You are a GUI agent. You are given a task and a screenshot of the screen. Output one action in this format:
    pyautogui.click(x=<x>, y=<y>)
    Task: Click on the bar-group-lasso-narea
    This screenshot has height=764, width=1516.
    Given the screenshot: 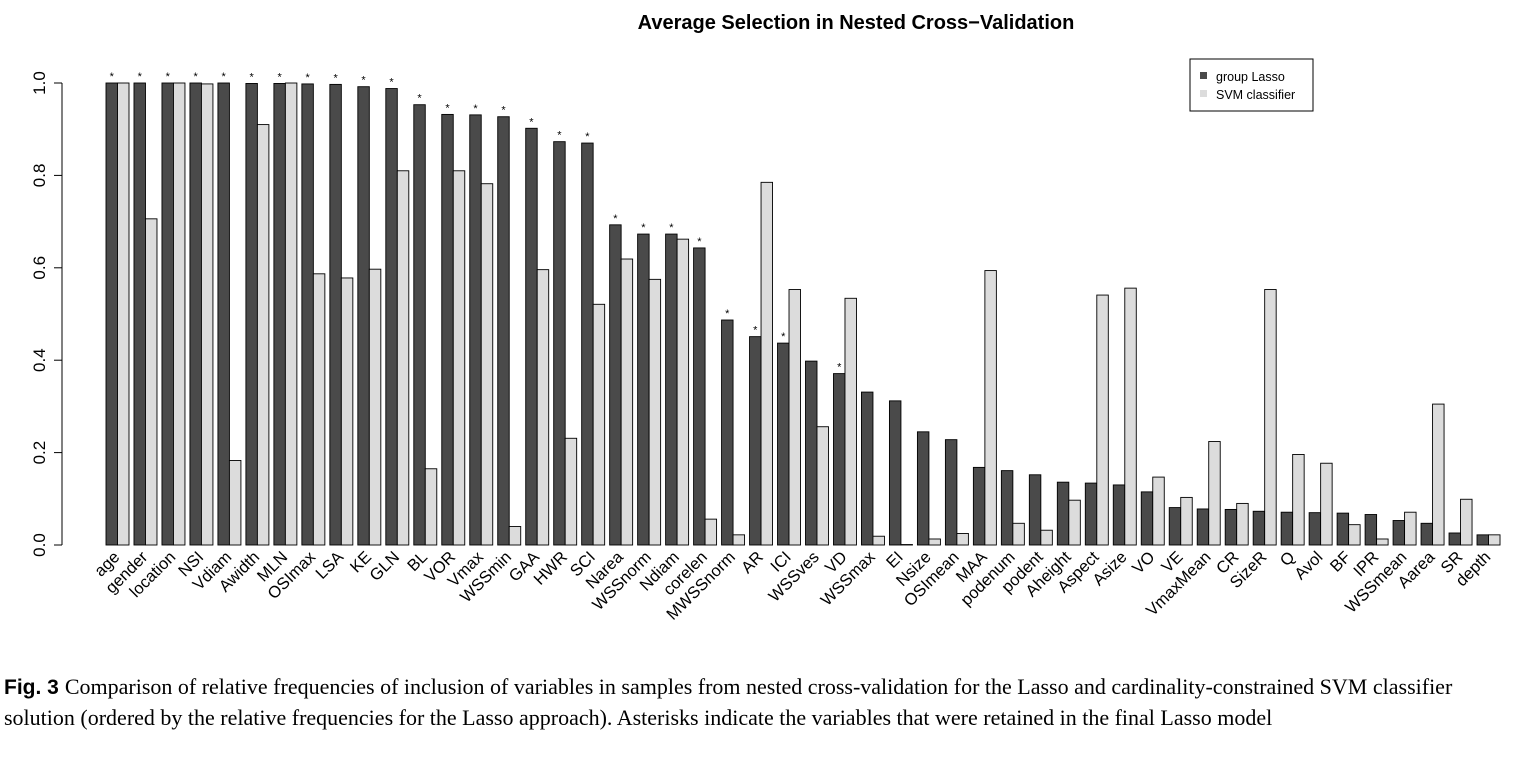 What is the action you would take?
    pyautogui.click(x=615, y=385)
    